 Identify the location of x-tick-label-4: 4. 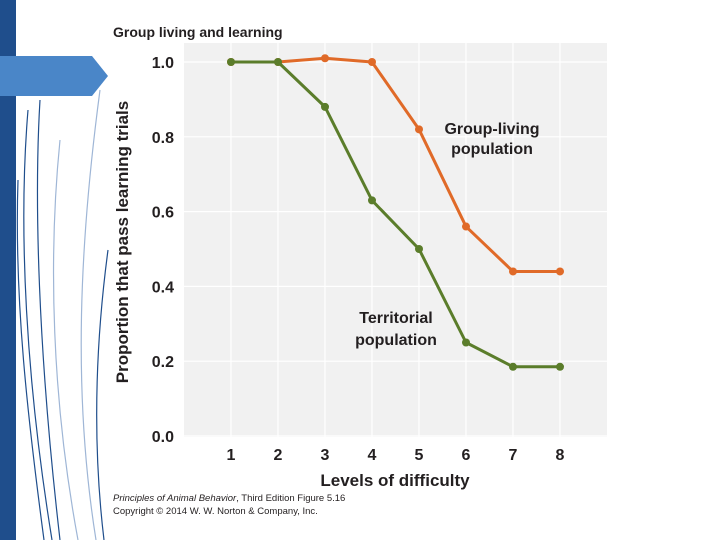
(372, 455).